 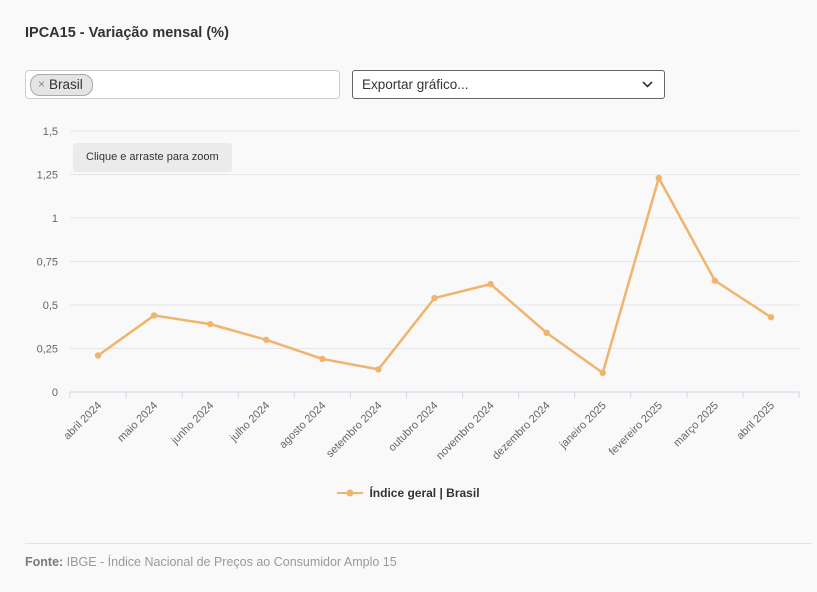 What do you see at coordinates (152, 157) in the screenshot?
I see `zoom-hint-button: Clique e arraste para zoom` at bounding box center [152, 157].